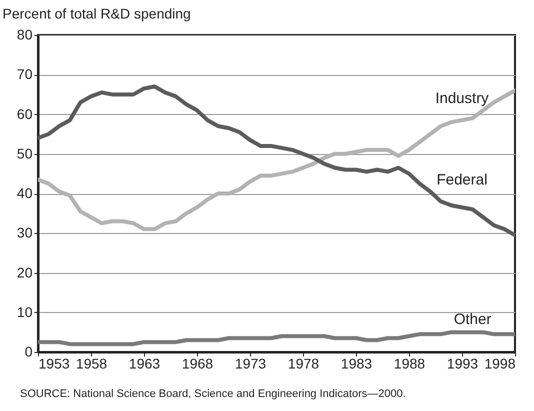 The height and width of the screenshot is (411, 534). What do you see at coordinates (462, 179) in the screenshot?
I see `series-label: Federal` at bounding box center [462, 179].